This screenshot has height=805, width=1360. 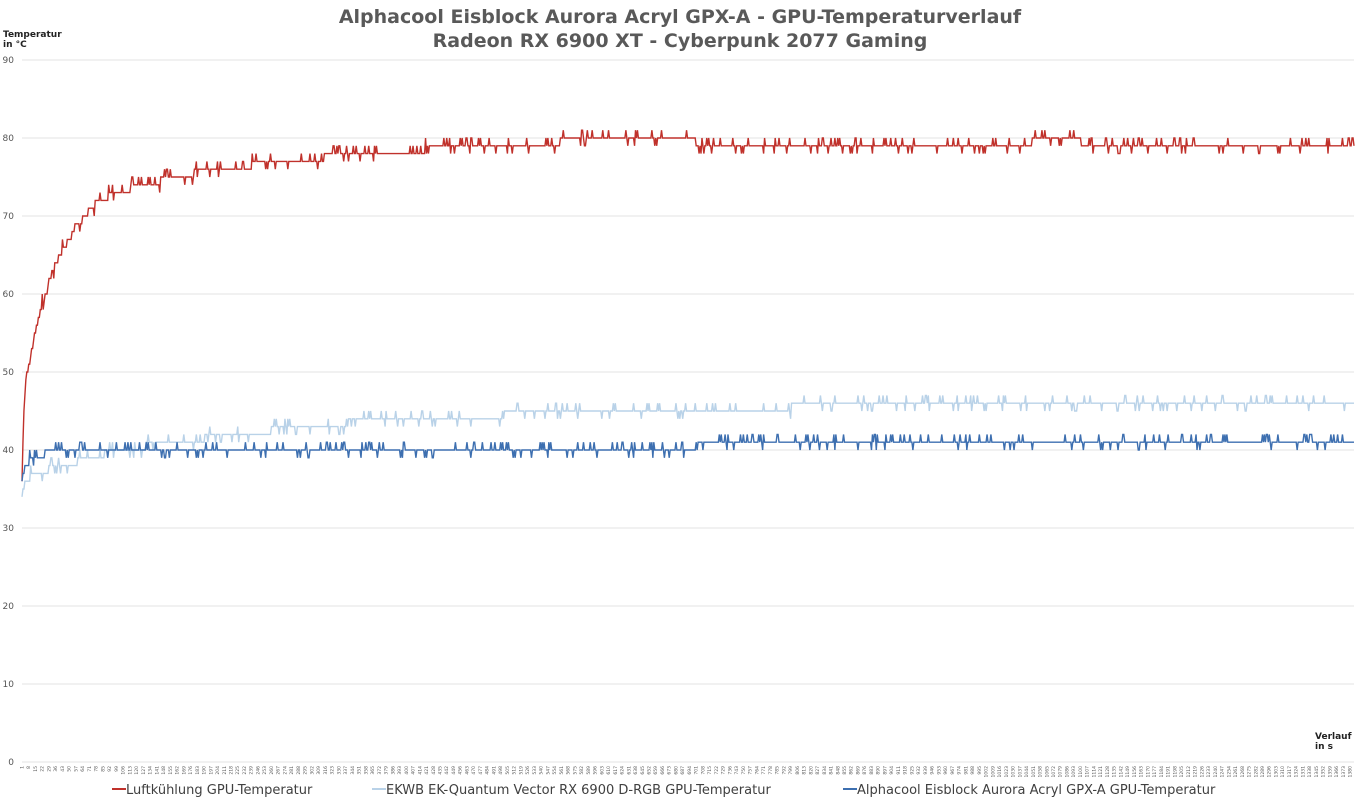 What do you see at coordinates (43, 769) in the screenshot?
I see `x-tick-label: 22` at bounding box center [43, 769].